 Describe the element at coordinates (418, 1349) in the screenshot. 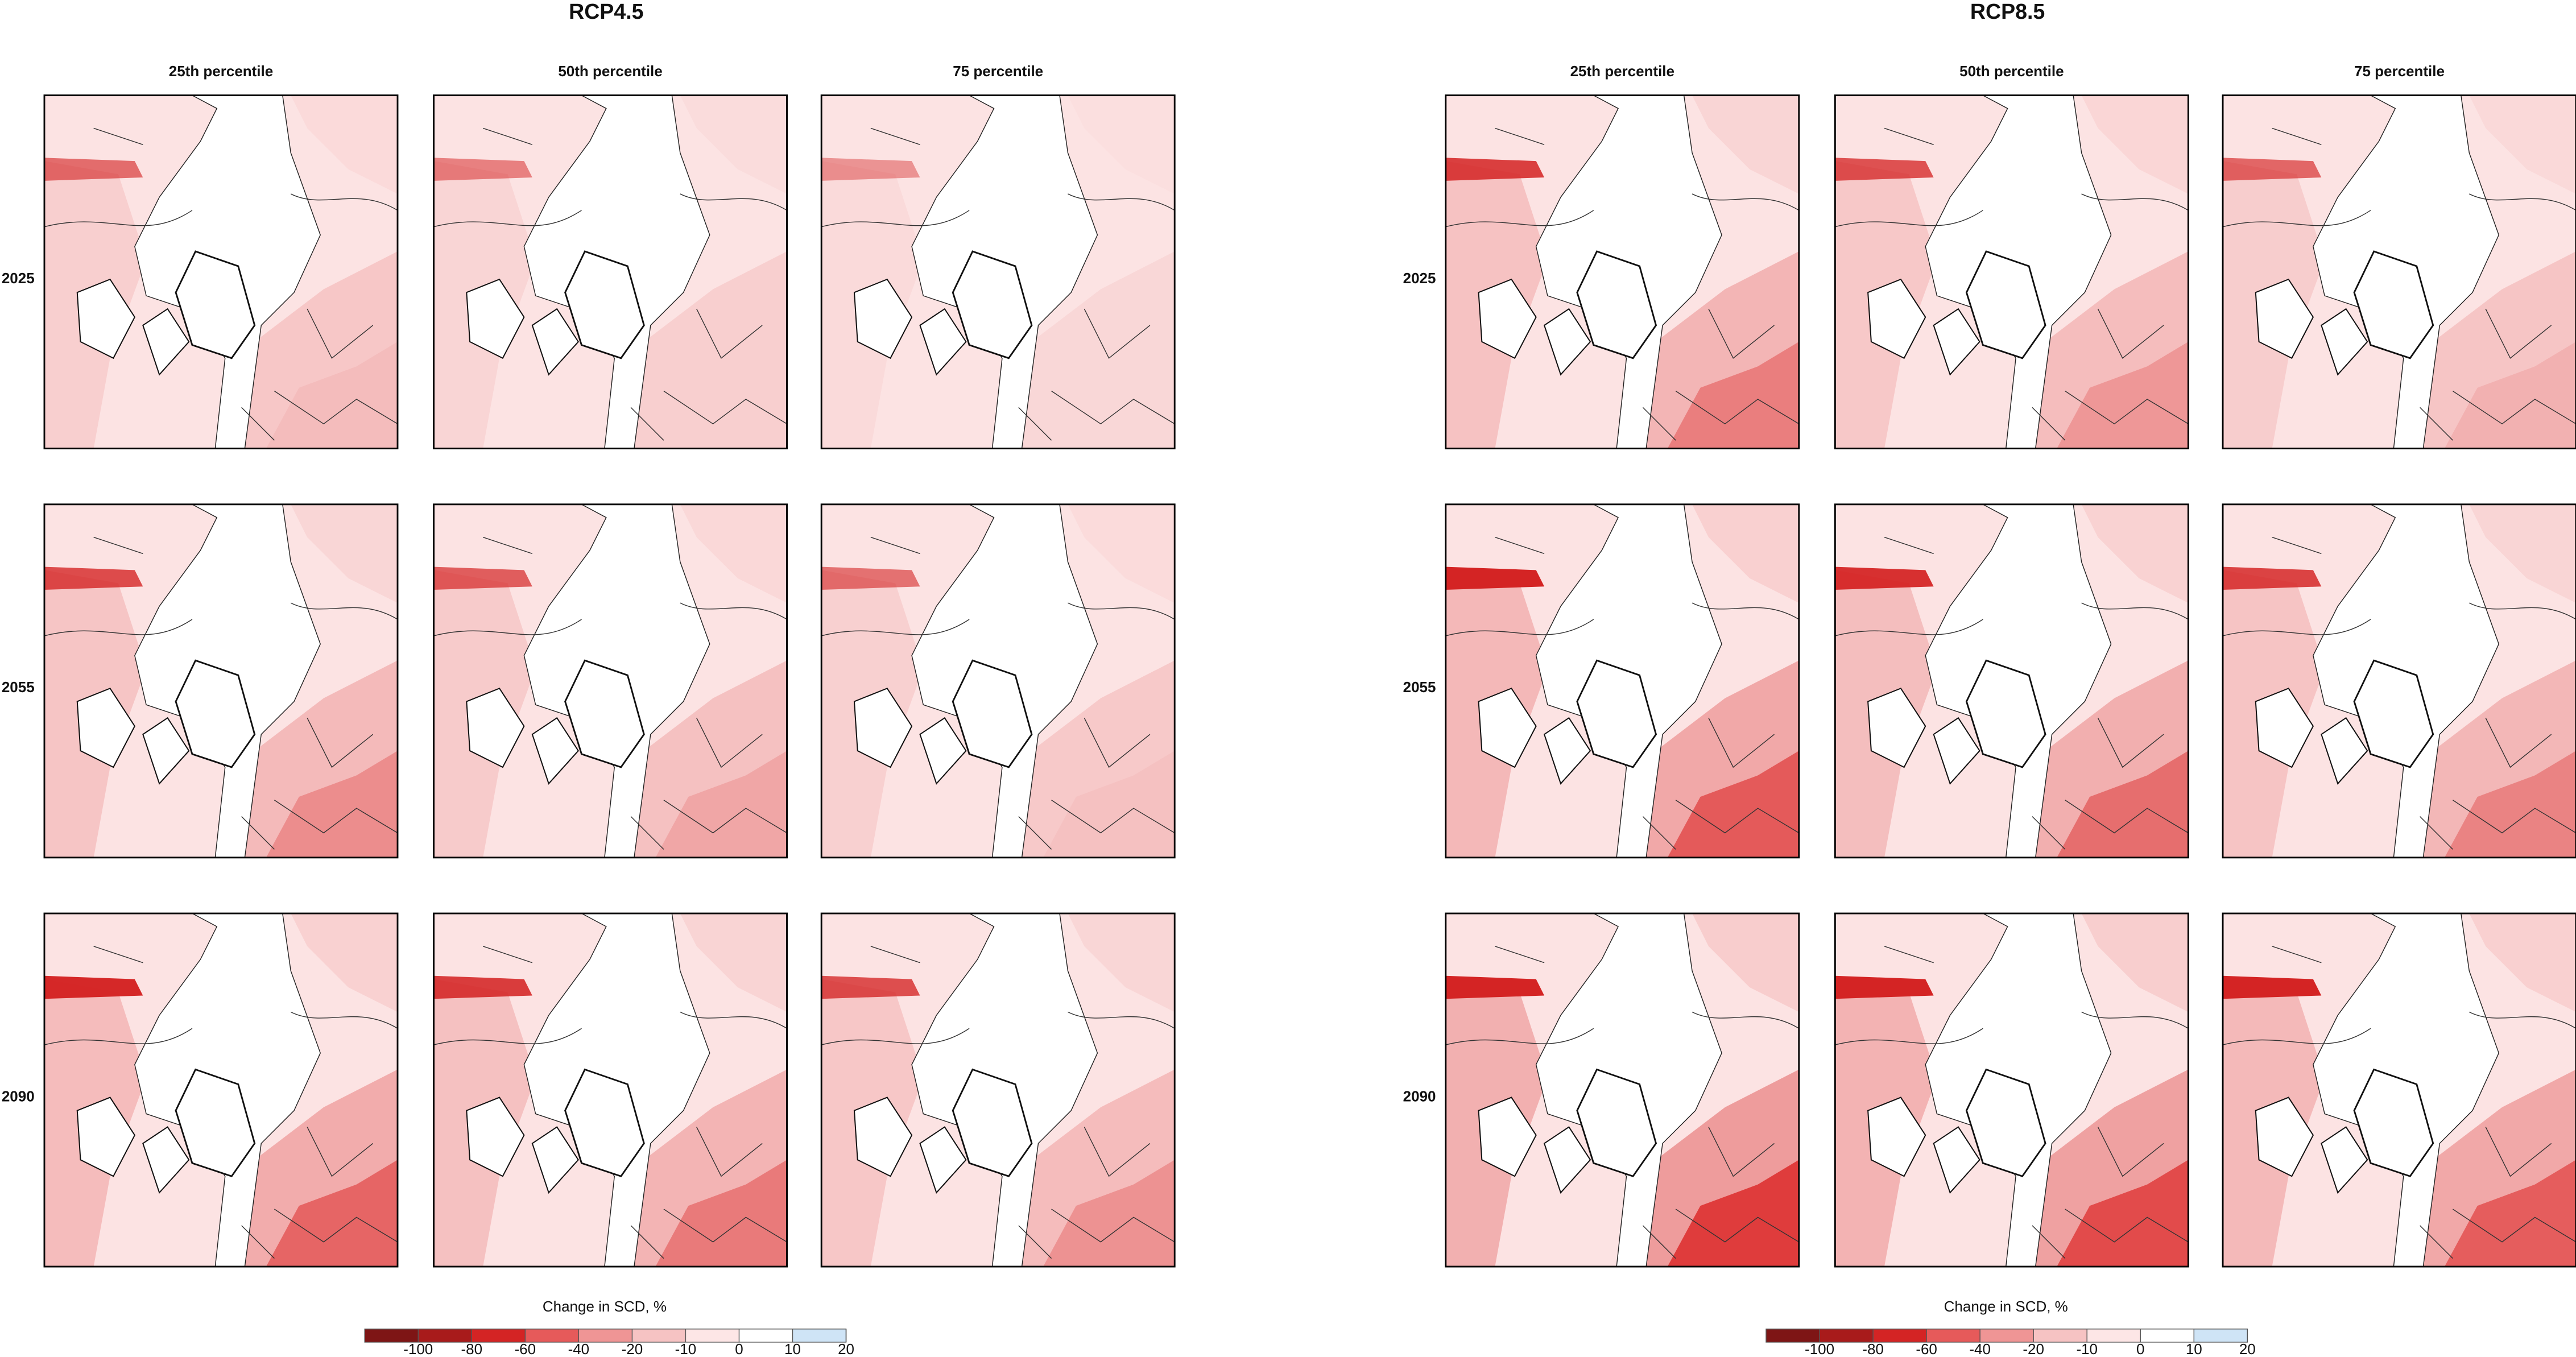

I see `colorbar-tick-label: -100` at that location.